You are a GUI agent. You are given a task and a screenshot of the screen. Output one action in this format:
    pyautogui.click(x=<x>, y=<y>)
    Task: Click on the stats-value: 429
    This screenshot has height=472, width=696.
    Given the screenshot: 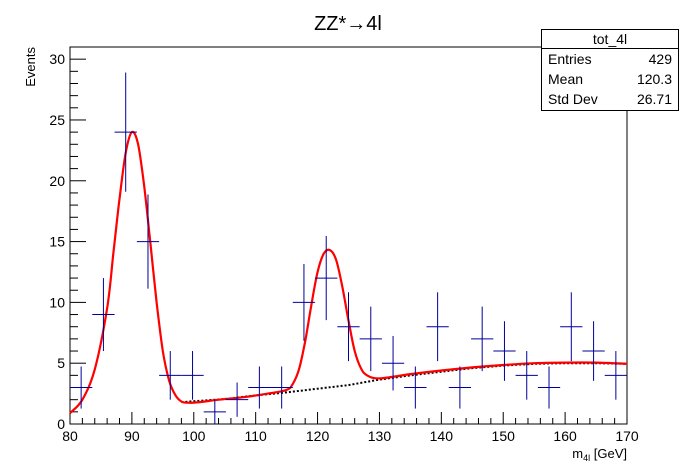 What is the action you would take?
    pyautogui.click(x=660, y=59)
    